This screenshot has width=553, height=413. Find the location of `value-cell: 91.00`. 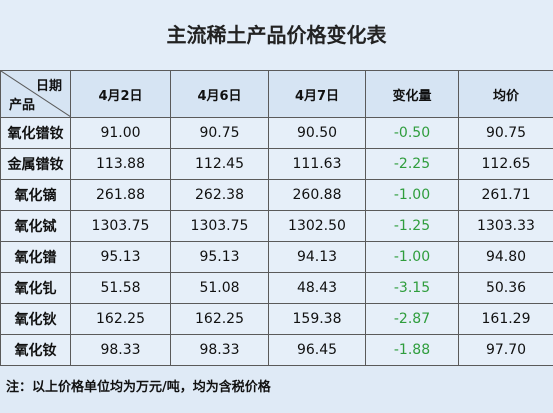

value-cell: 91.00 is located at coordinates (120, 133).